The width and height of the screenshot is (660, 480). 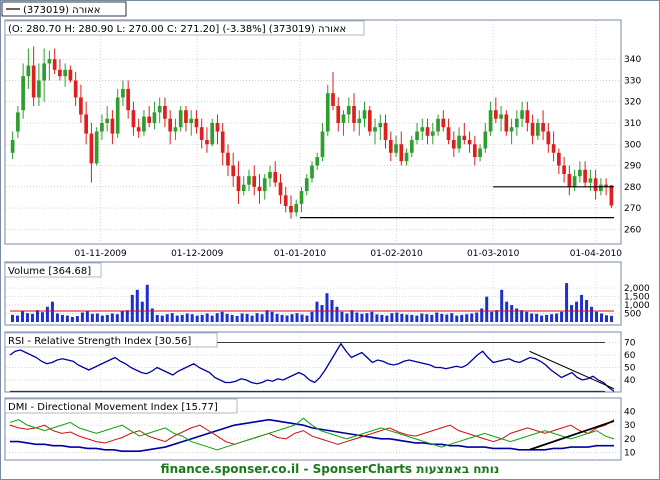 What do you see at coordinates (630, 440) in the screenshot?
I see `dmi-tick-label: 20` at bounding box center [630, 440].